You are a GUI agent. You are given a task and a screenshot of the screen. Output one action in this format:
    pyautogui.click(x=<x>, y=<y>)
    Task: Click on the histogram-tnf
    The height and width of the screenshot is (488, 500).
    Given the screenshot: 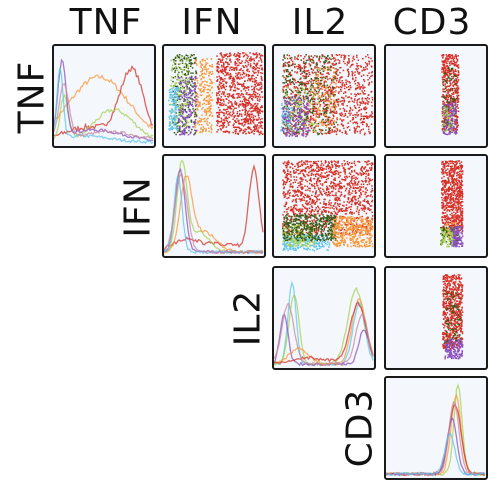 What is the action you would take?
    pyautogui.click(x=104, y=96)
    